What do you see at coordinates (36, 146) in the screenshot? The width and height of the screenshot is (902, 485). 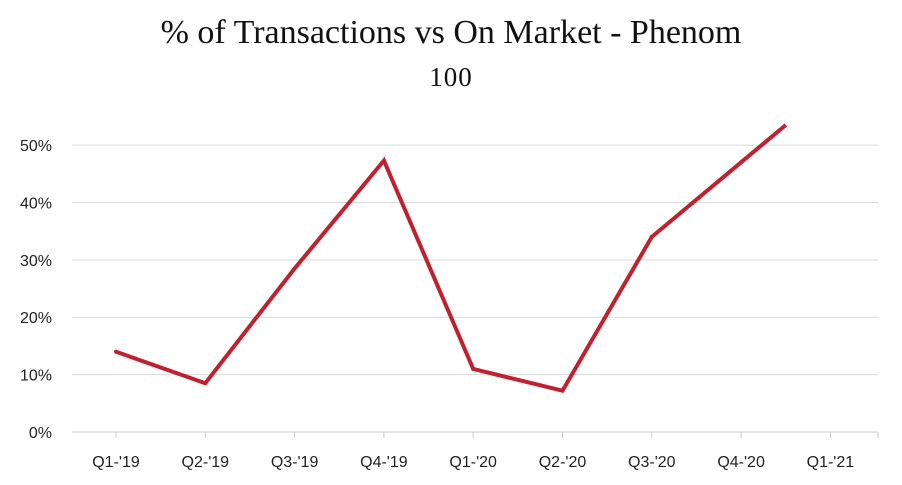 I see `y-tick-label: 50%` at bounding box center [36, 146].